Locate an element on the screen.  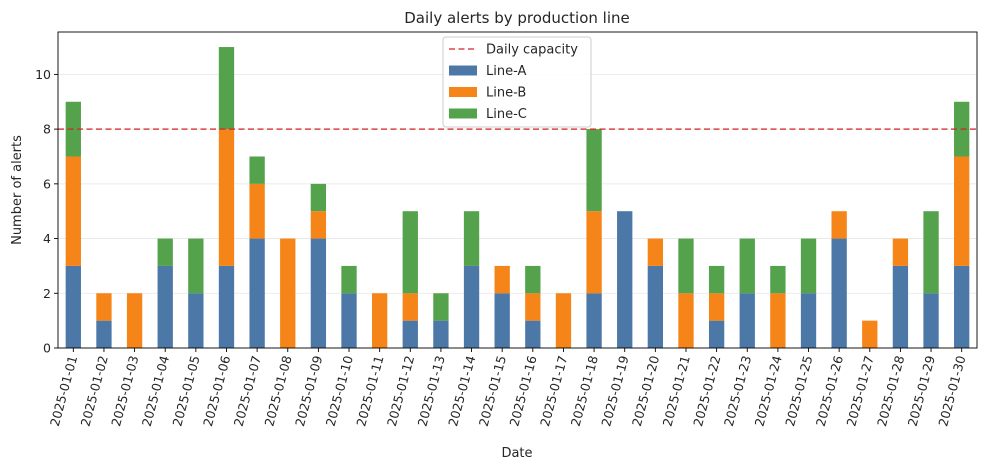
x-tick-label: 2025-01-18 is located at coordinates (584, 391).